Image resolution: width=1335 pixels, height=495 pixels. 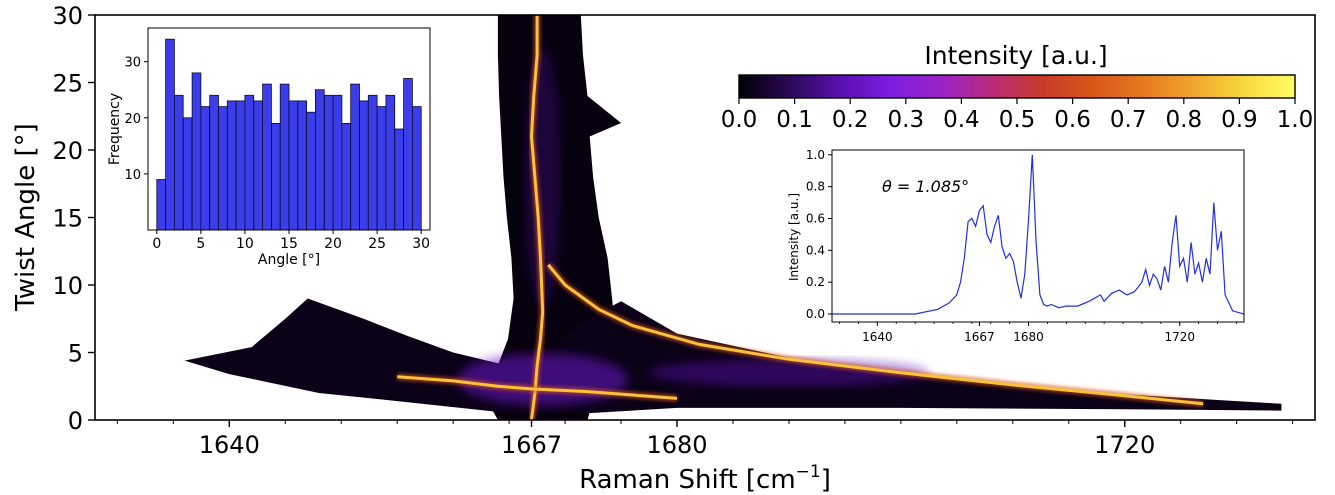 I want to click on histogram-x-tick-label: 20, so click(x=333, y=244).